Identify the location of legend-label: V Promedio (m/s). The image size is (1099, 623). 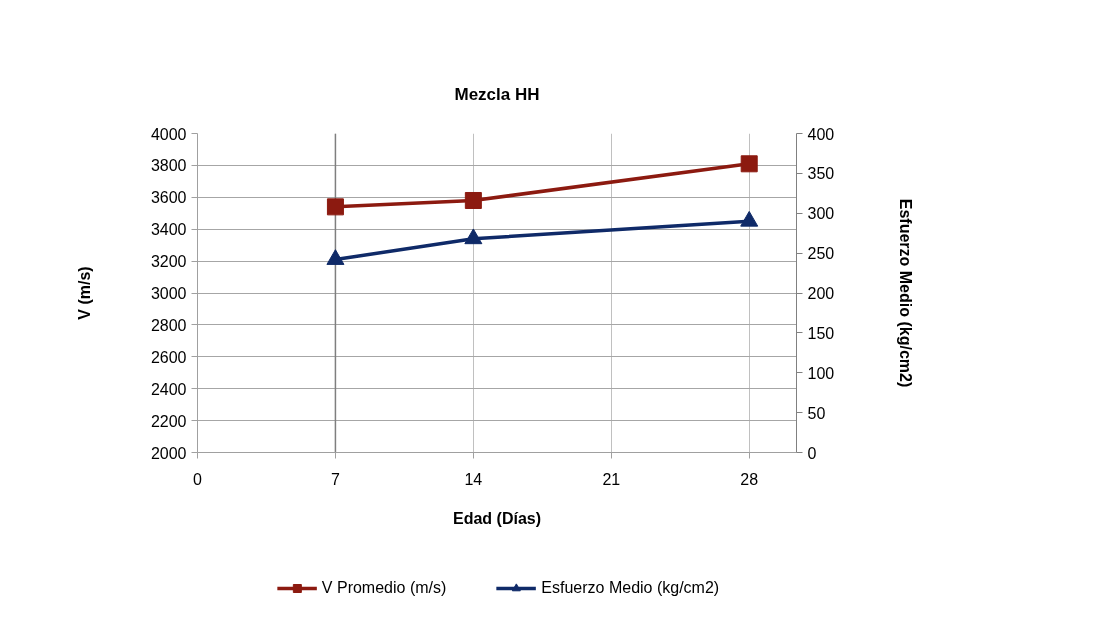
(384, 587).